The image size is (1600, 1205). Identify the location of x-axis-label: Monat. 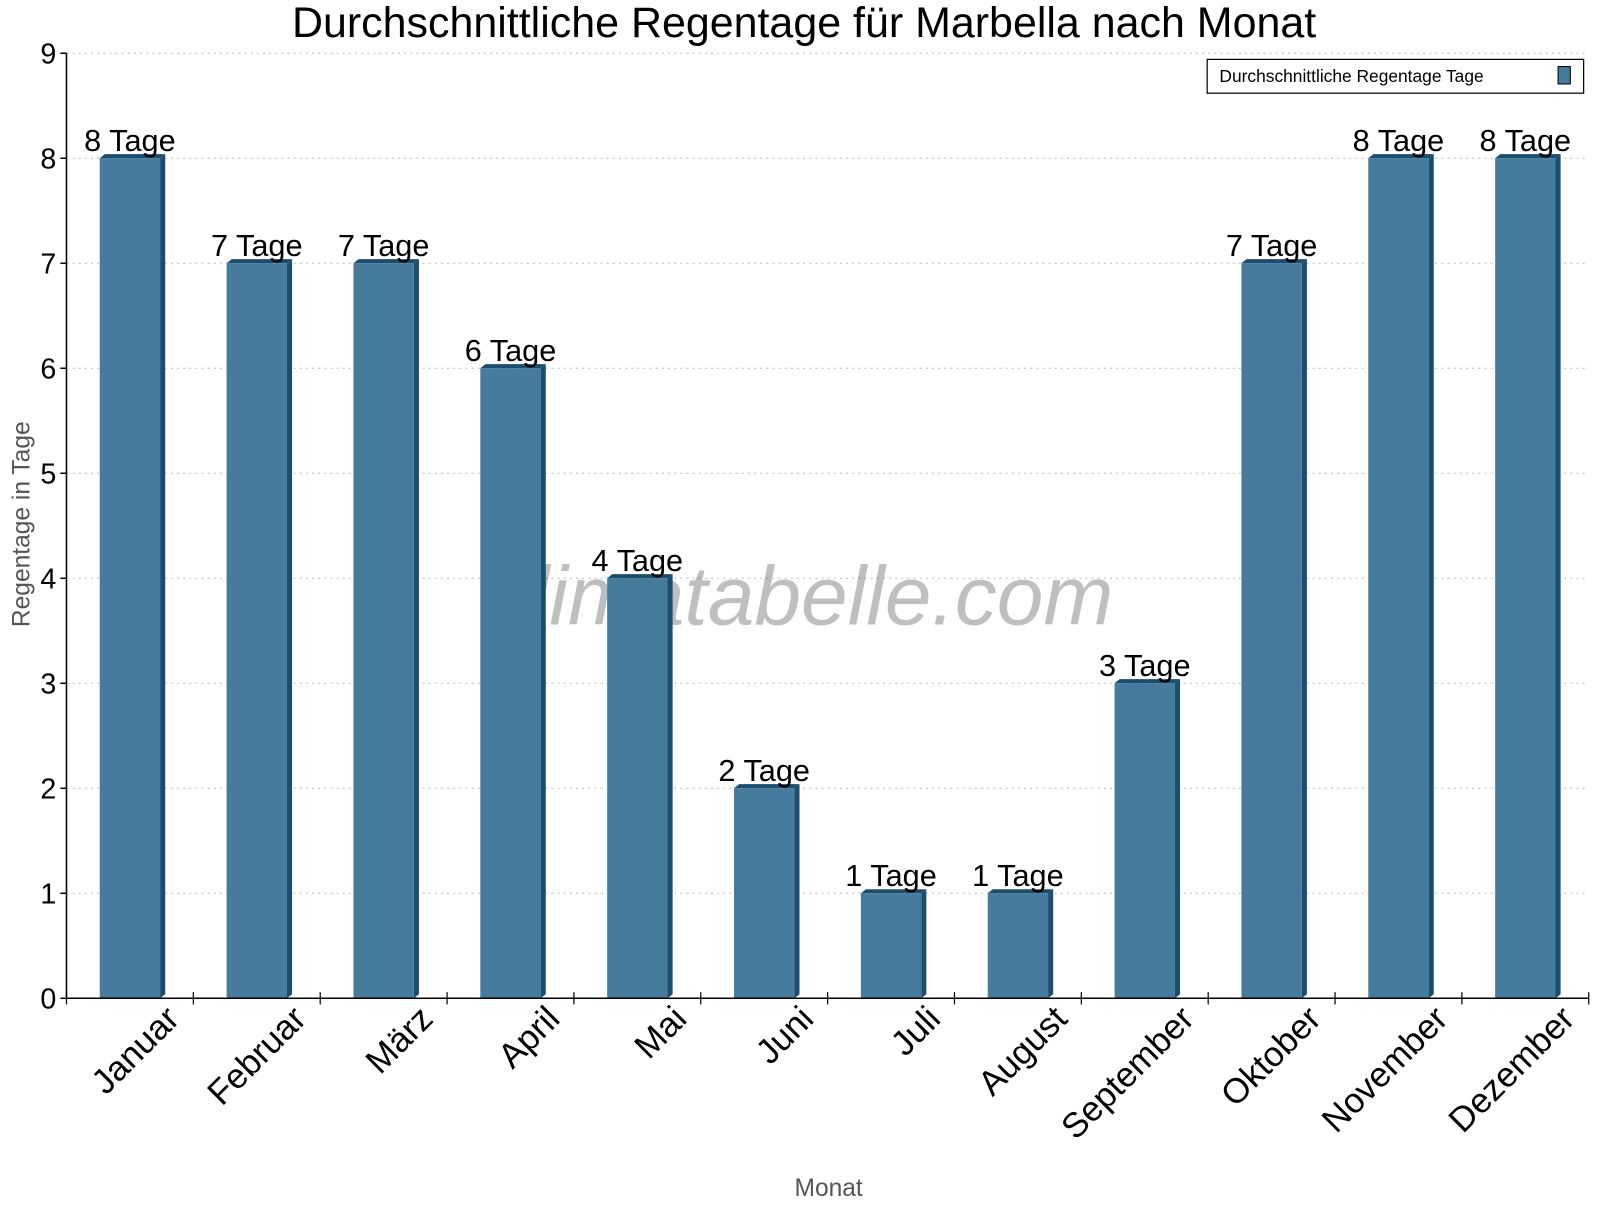
(829, 1187).